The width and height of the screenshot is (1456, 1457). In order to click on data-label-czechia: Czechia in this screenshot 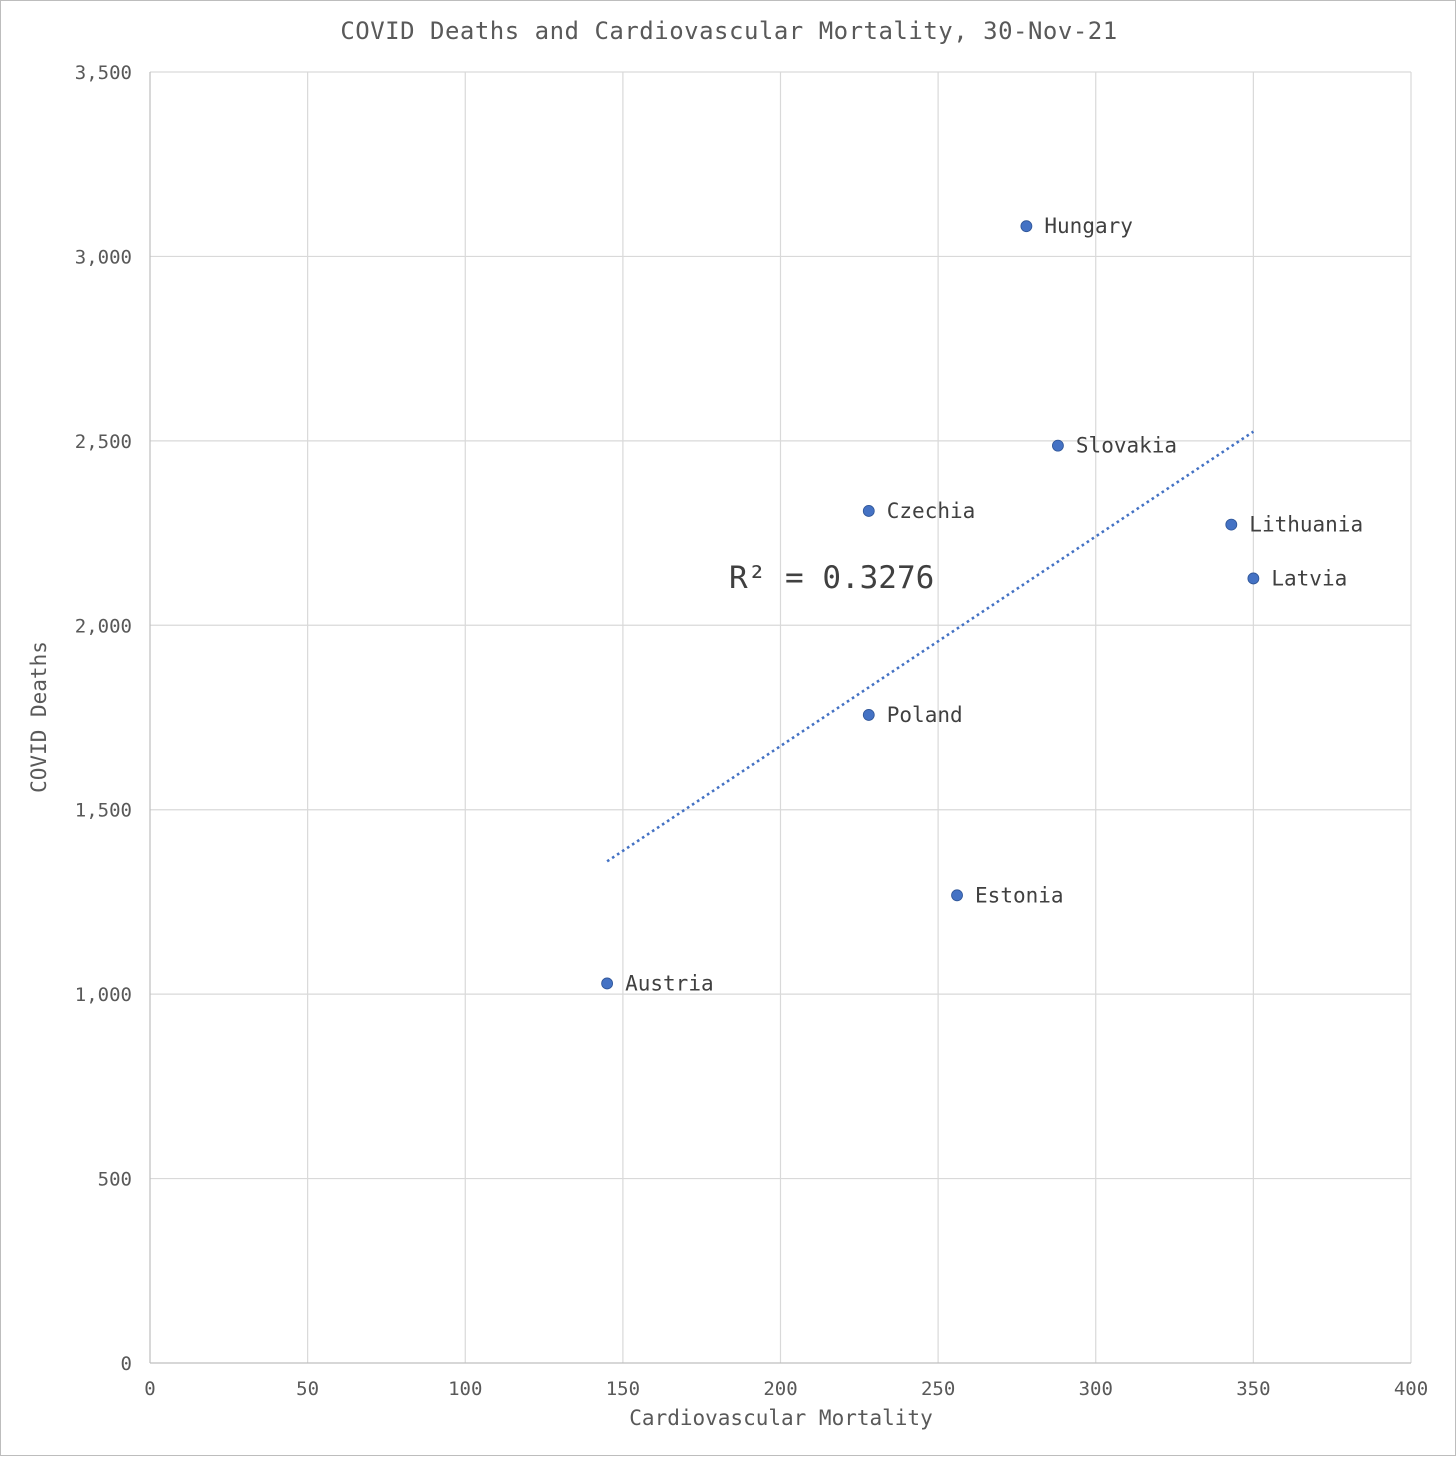, I will do `click(931, 511)`.